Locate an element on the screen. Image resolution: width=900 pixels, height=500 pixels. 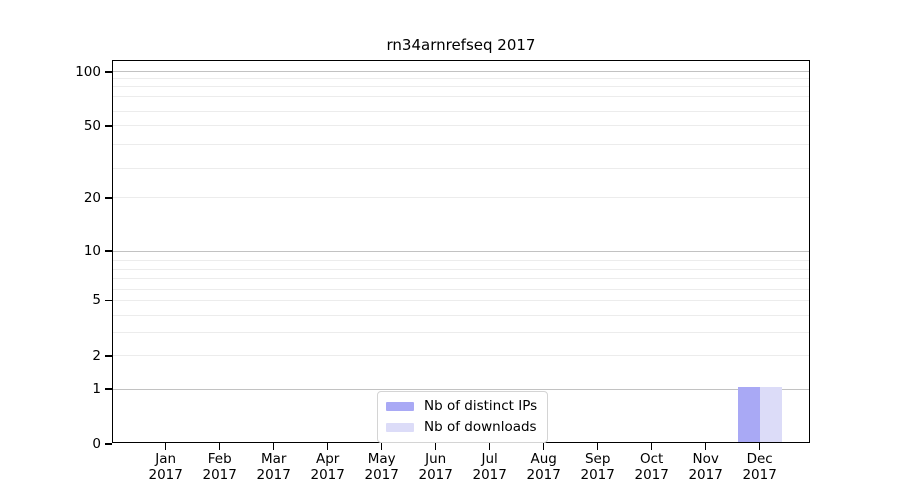
x-tick-label-jun: Jun 2017 is located at coordinates (435, 467).